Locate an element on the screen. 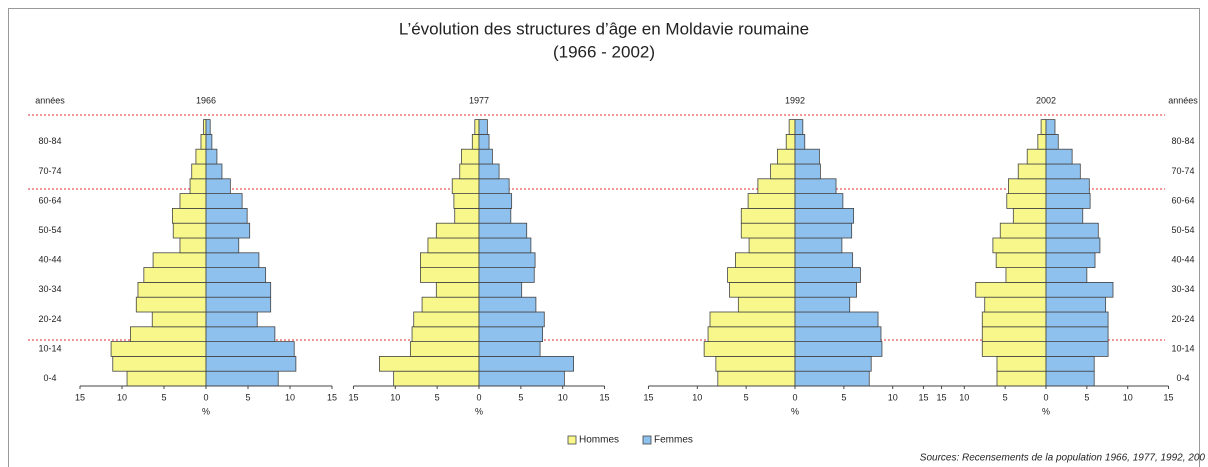 This screenshot has height=467, width=1208. chart-subtitle: (1966 - 2002) is located at coordinates (604, 51).